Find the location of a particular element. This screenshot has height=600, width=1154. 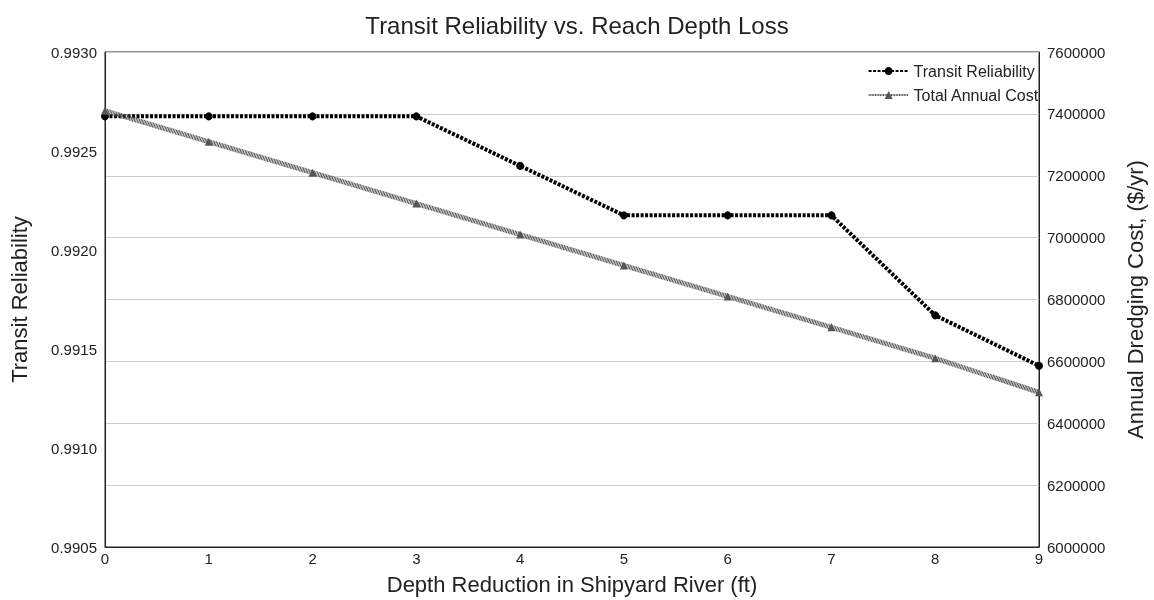

x-tick-label: 2 is located at coordinates (312, 558).